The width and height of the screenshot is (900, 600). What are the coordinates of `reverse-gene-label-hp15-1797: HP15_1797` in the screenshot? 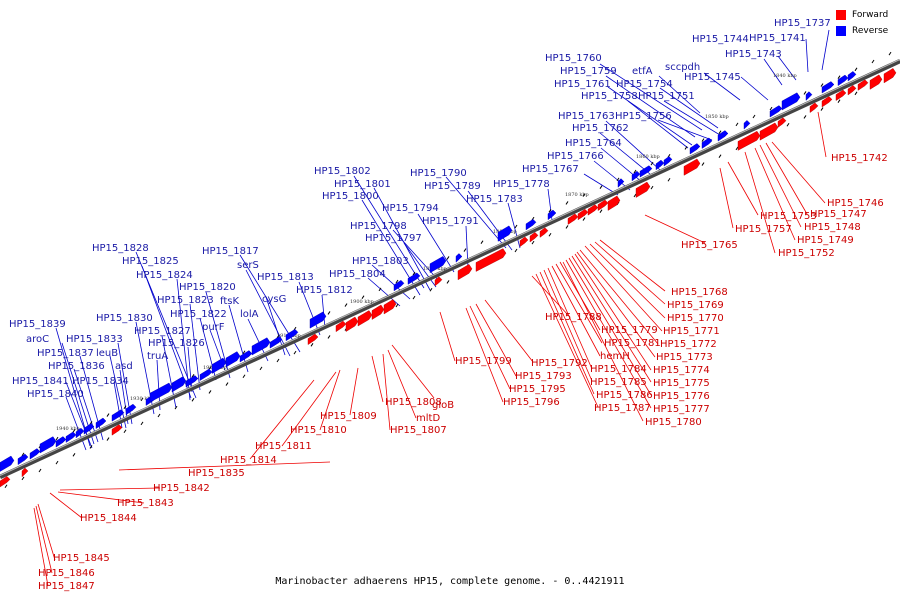 It's located at (393, 238).